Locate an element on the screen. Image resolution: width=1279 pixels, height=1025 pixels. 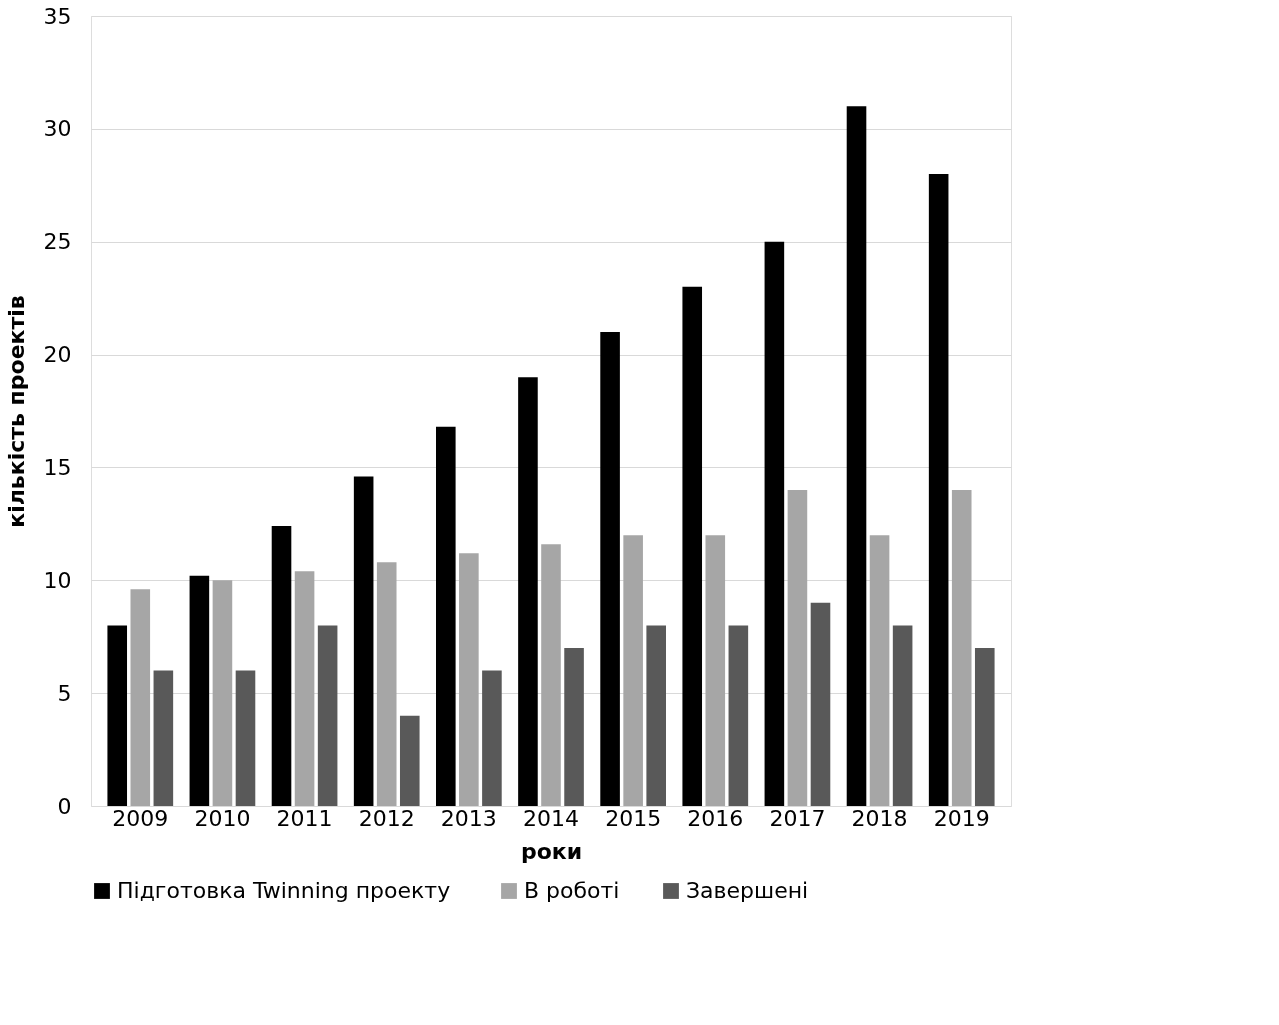
y-tick-label: 5 is located at coordinates (64, 693).